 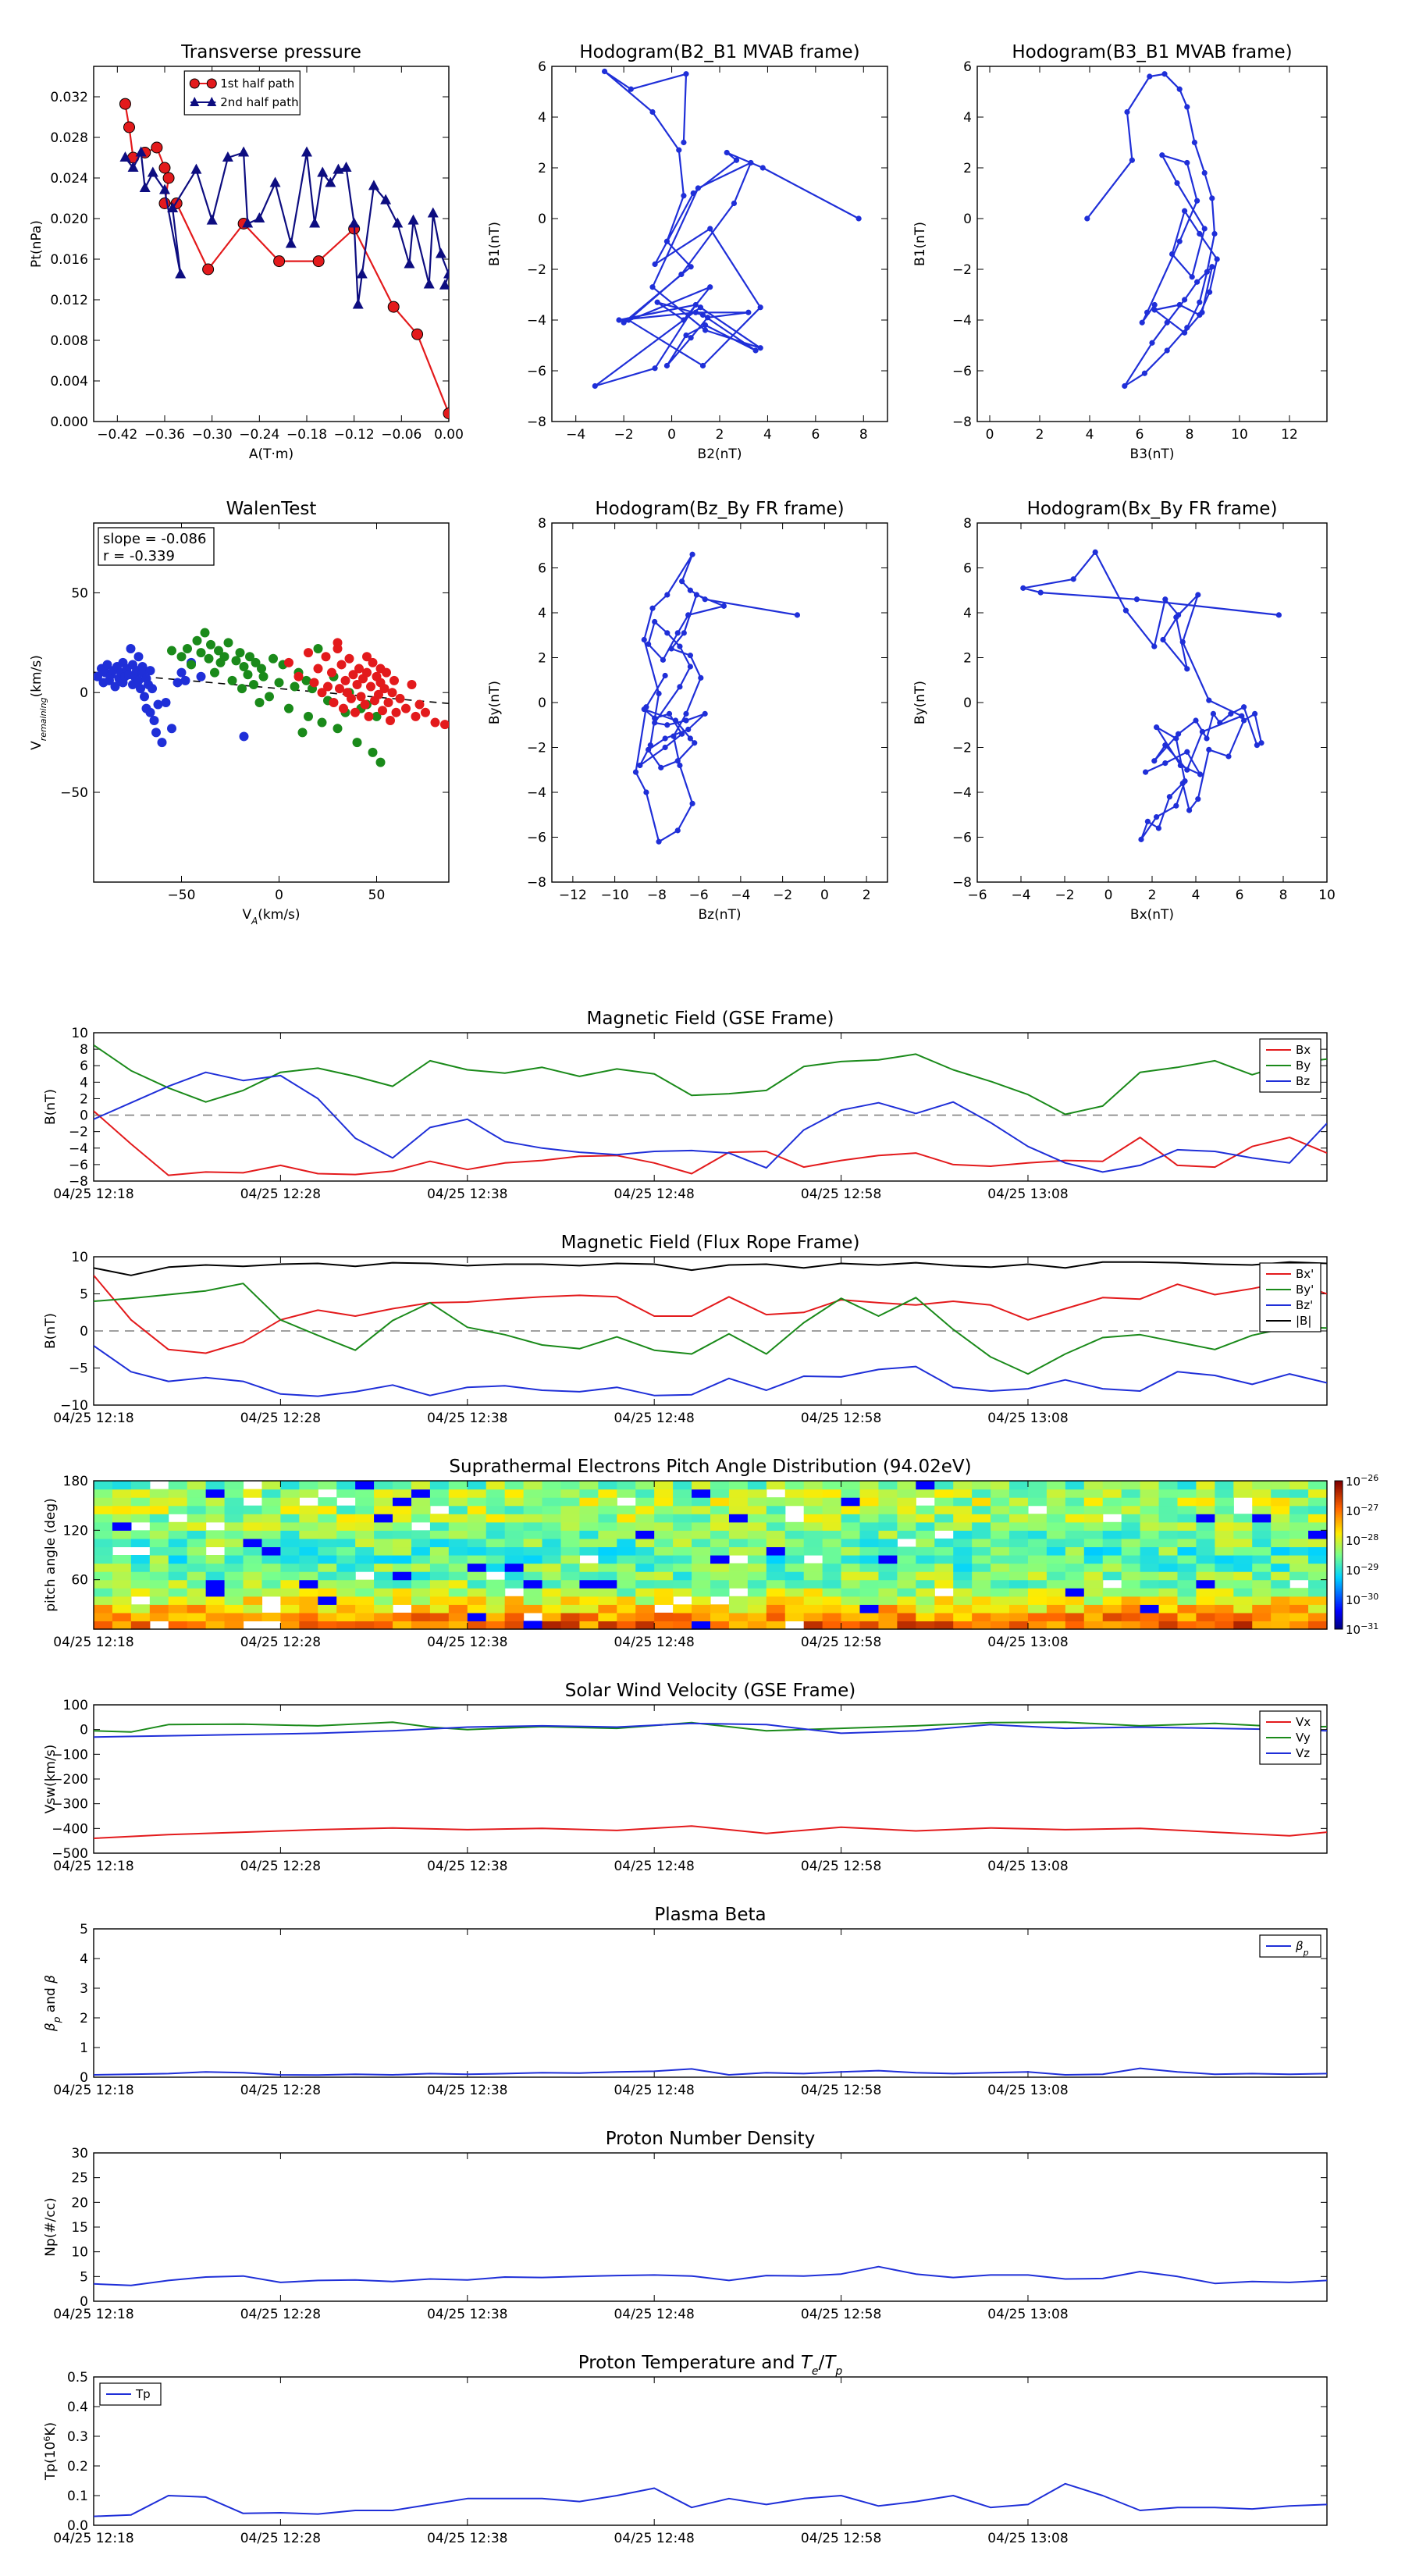 I want to click on label-part: −28, so click(x=1369, y=1537).